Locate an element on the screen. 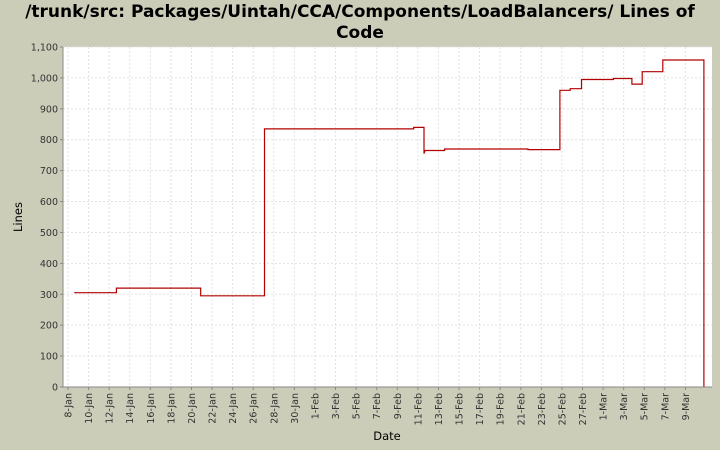 The width and height of the screenshot is (720, 450). x-tick-label: 17-Feb is located at coordinates (480, 409).